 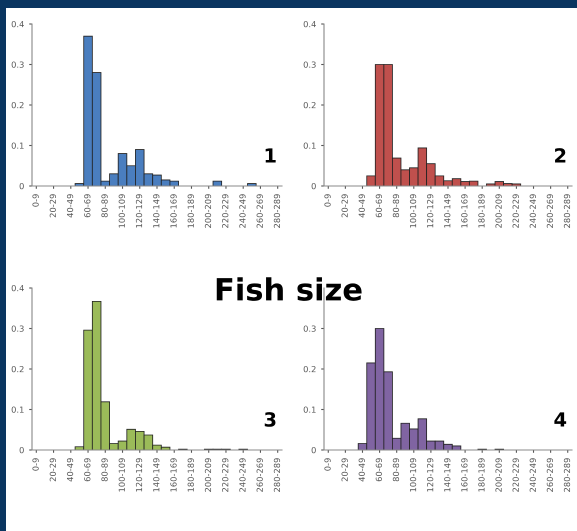 I want to click on annotation: 3, so click(x=270, y=419).